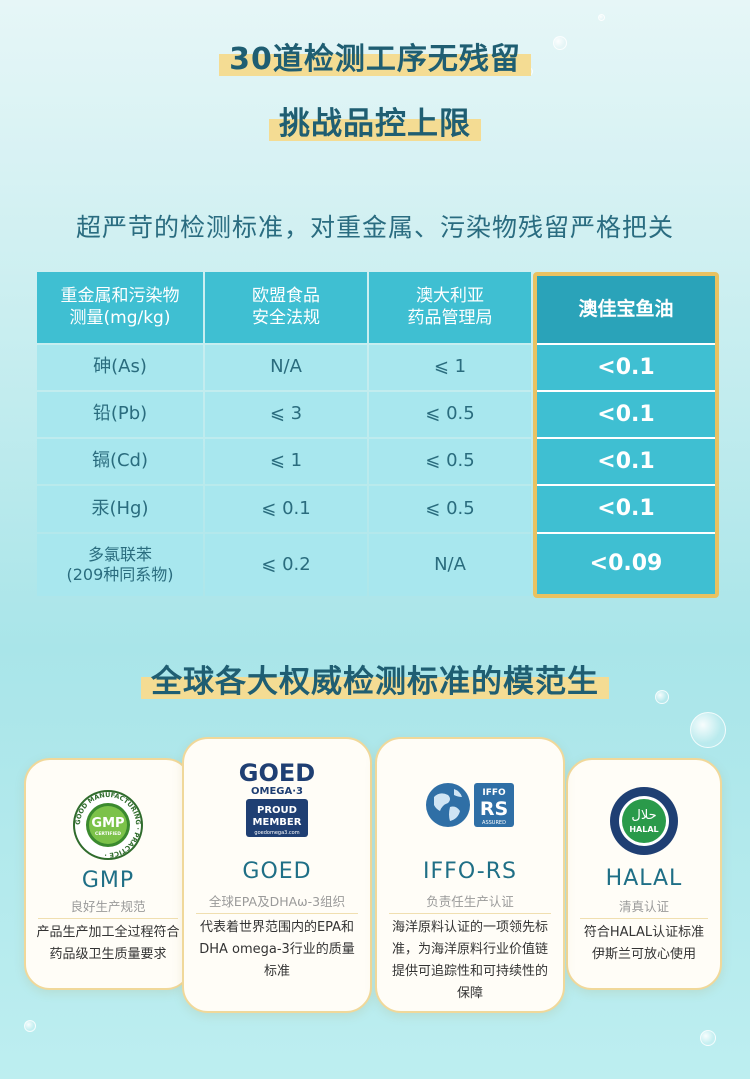  Describe the element at coordinates (120, 509) in the screenshot. I see `table-cell-name: 汞(Hg)` at that location.